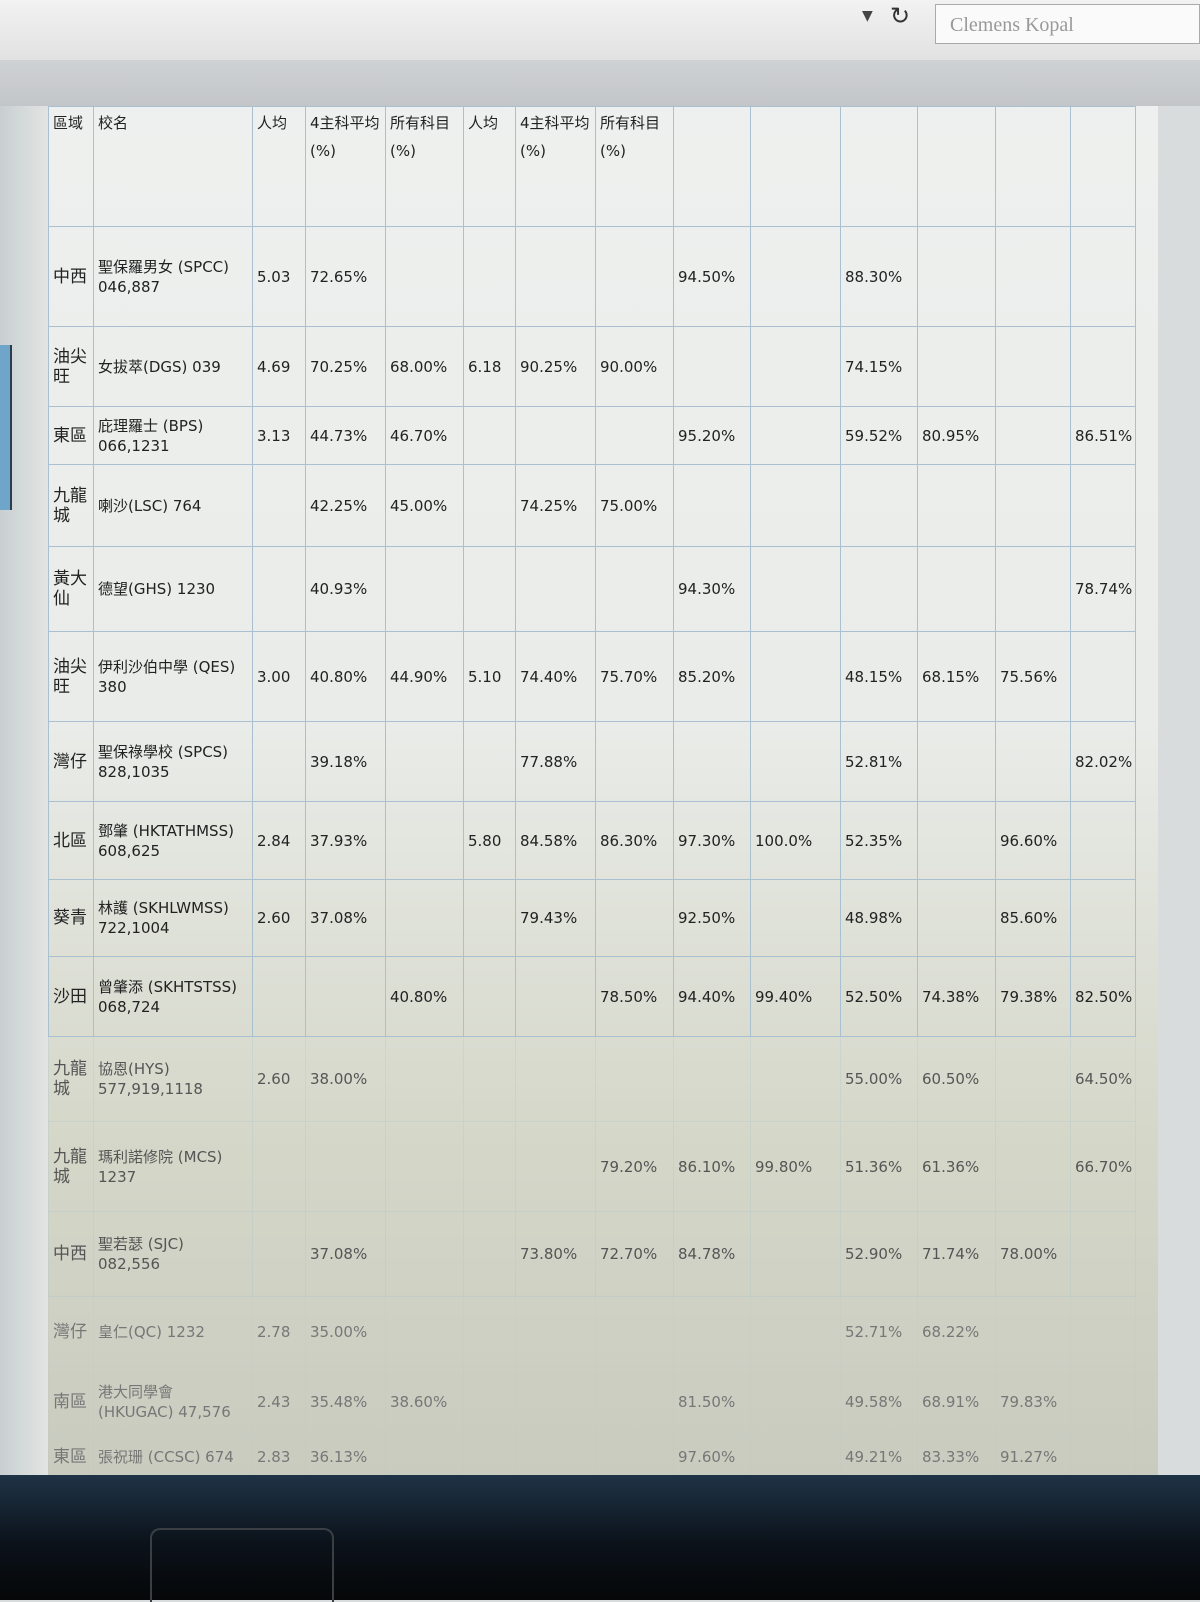 The height and width of the screenshot is (1602, 1200). I want to click on value-cell: 68.91%, so click(956, 1401).